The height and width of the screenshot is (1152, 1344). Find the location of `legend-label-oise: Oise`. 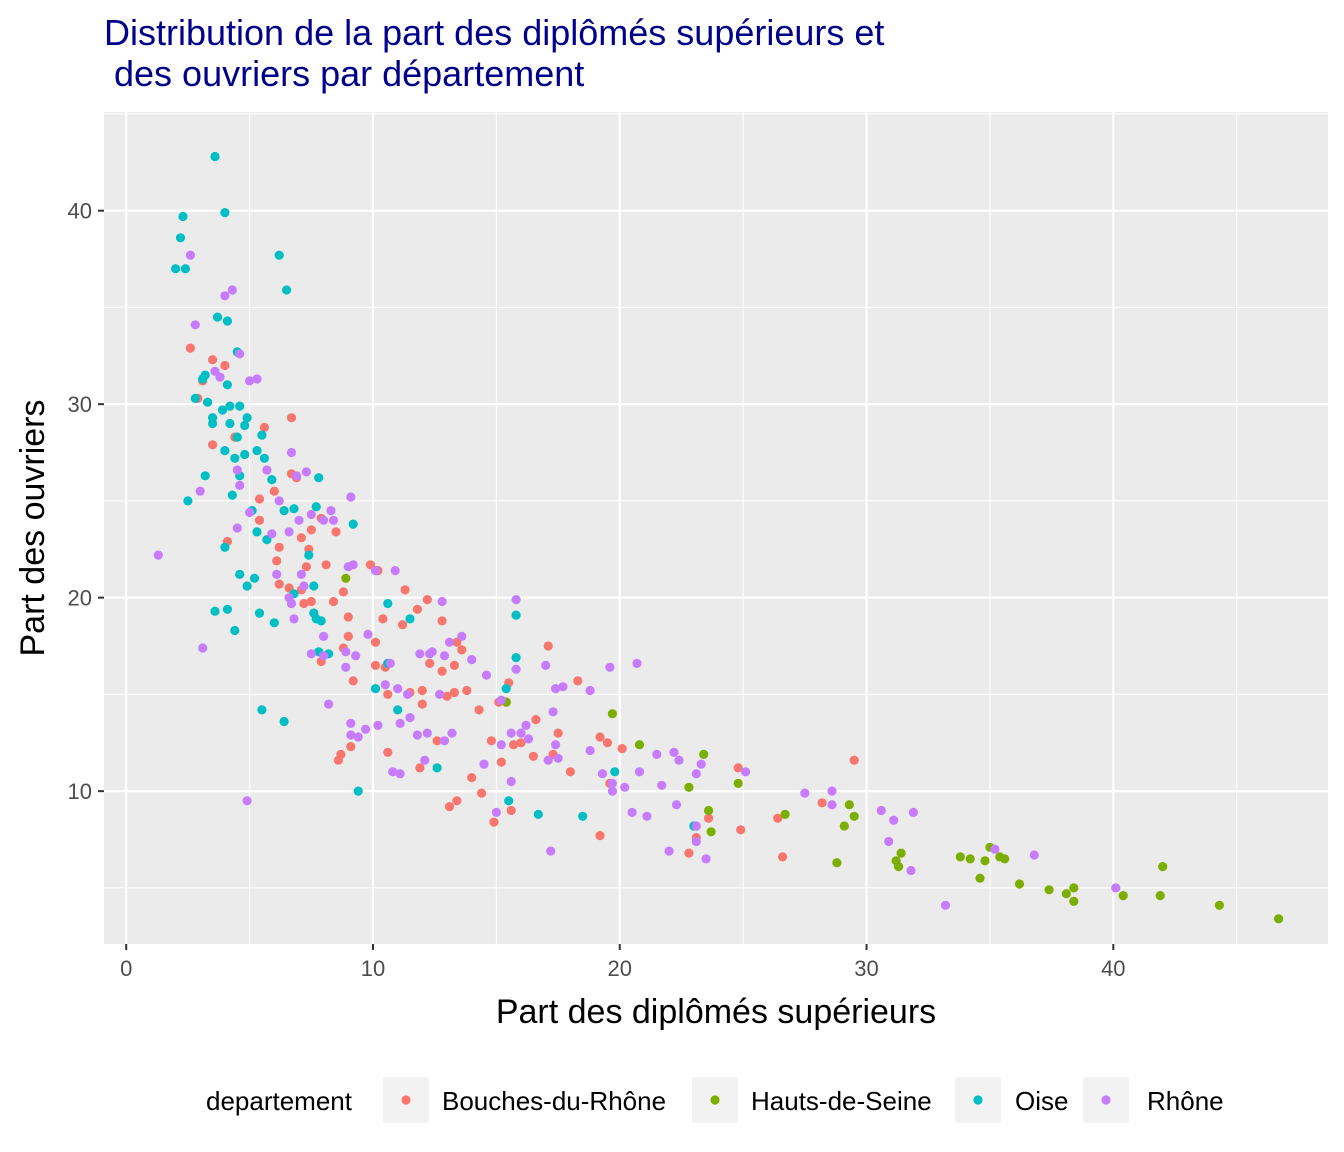

legend-label-oise: Oise is located at coordinates (1041, 1101).